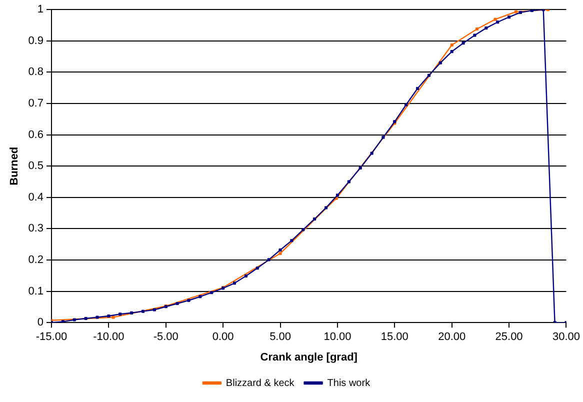  I want to click on x-tick-label: 5.00, so click(280, 337).